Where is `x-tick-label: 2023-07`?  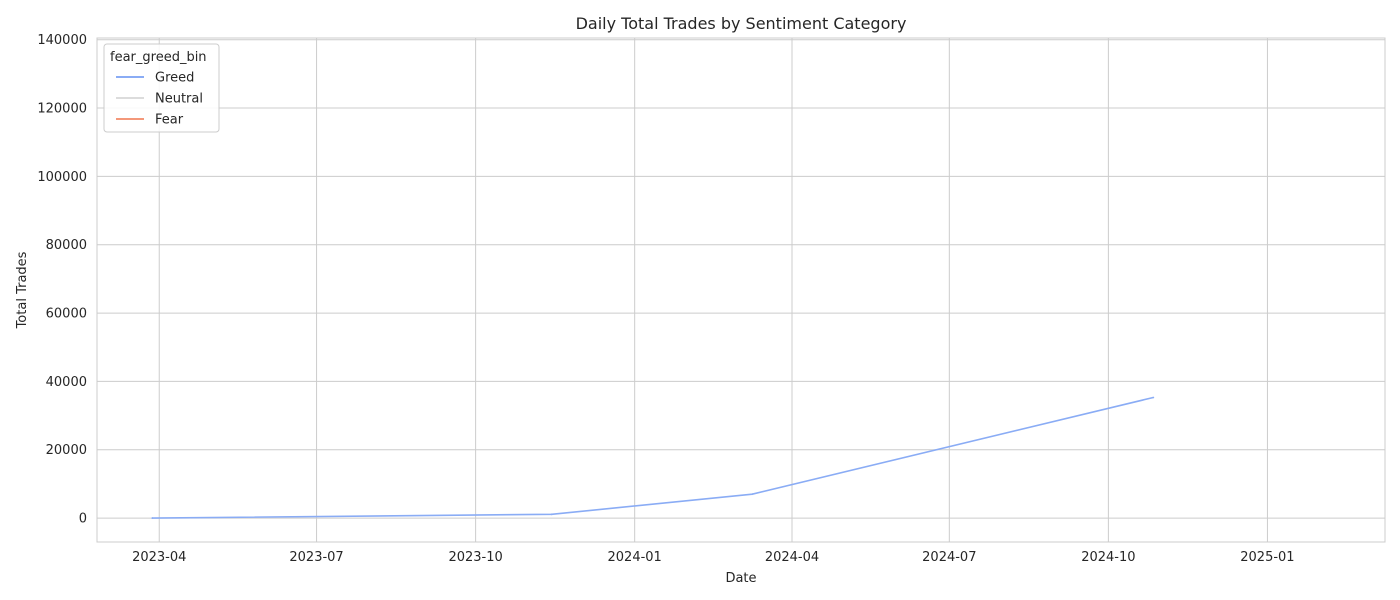 x-tick-label: 2023-07 is located at coordinates (316, 557).